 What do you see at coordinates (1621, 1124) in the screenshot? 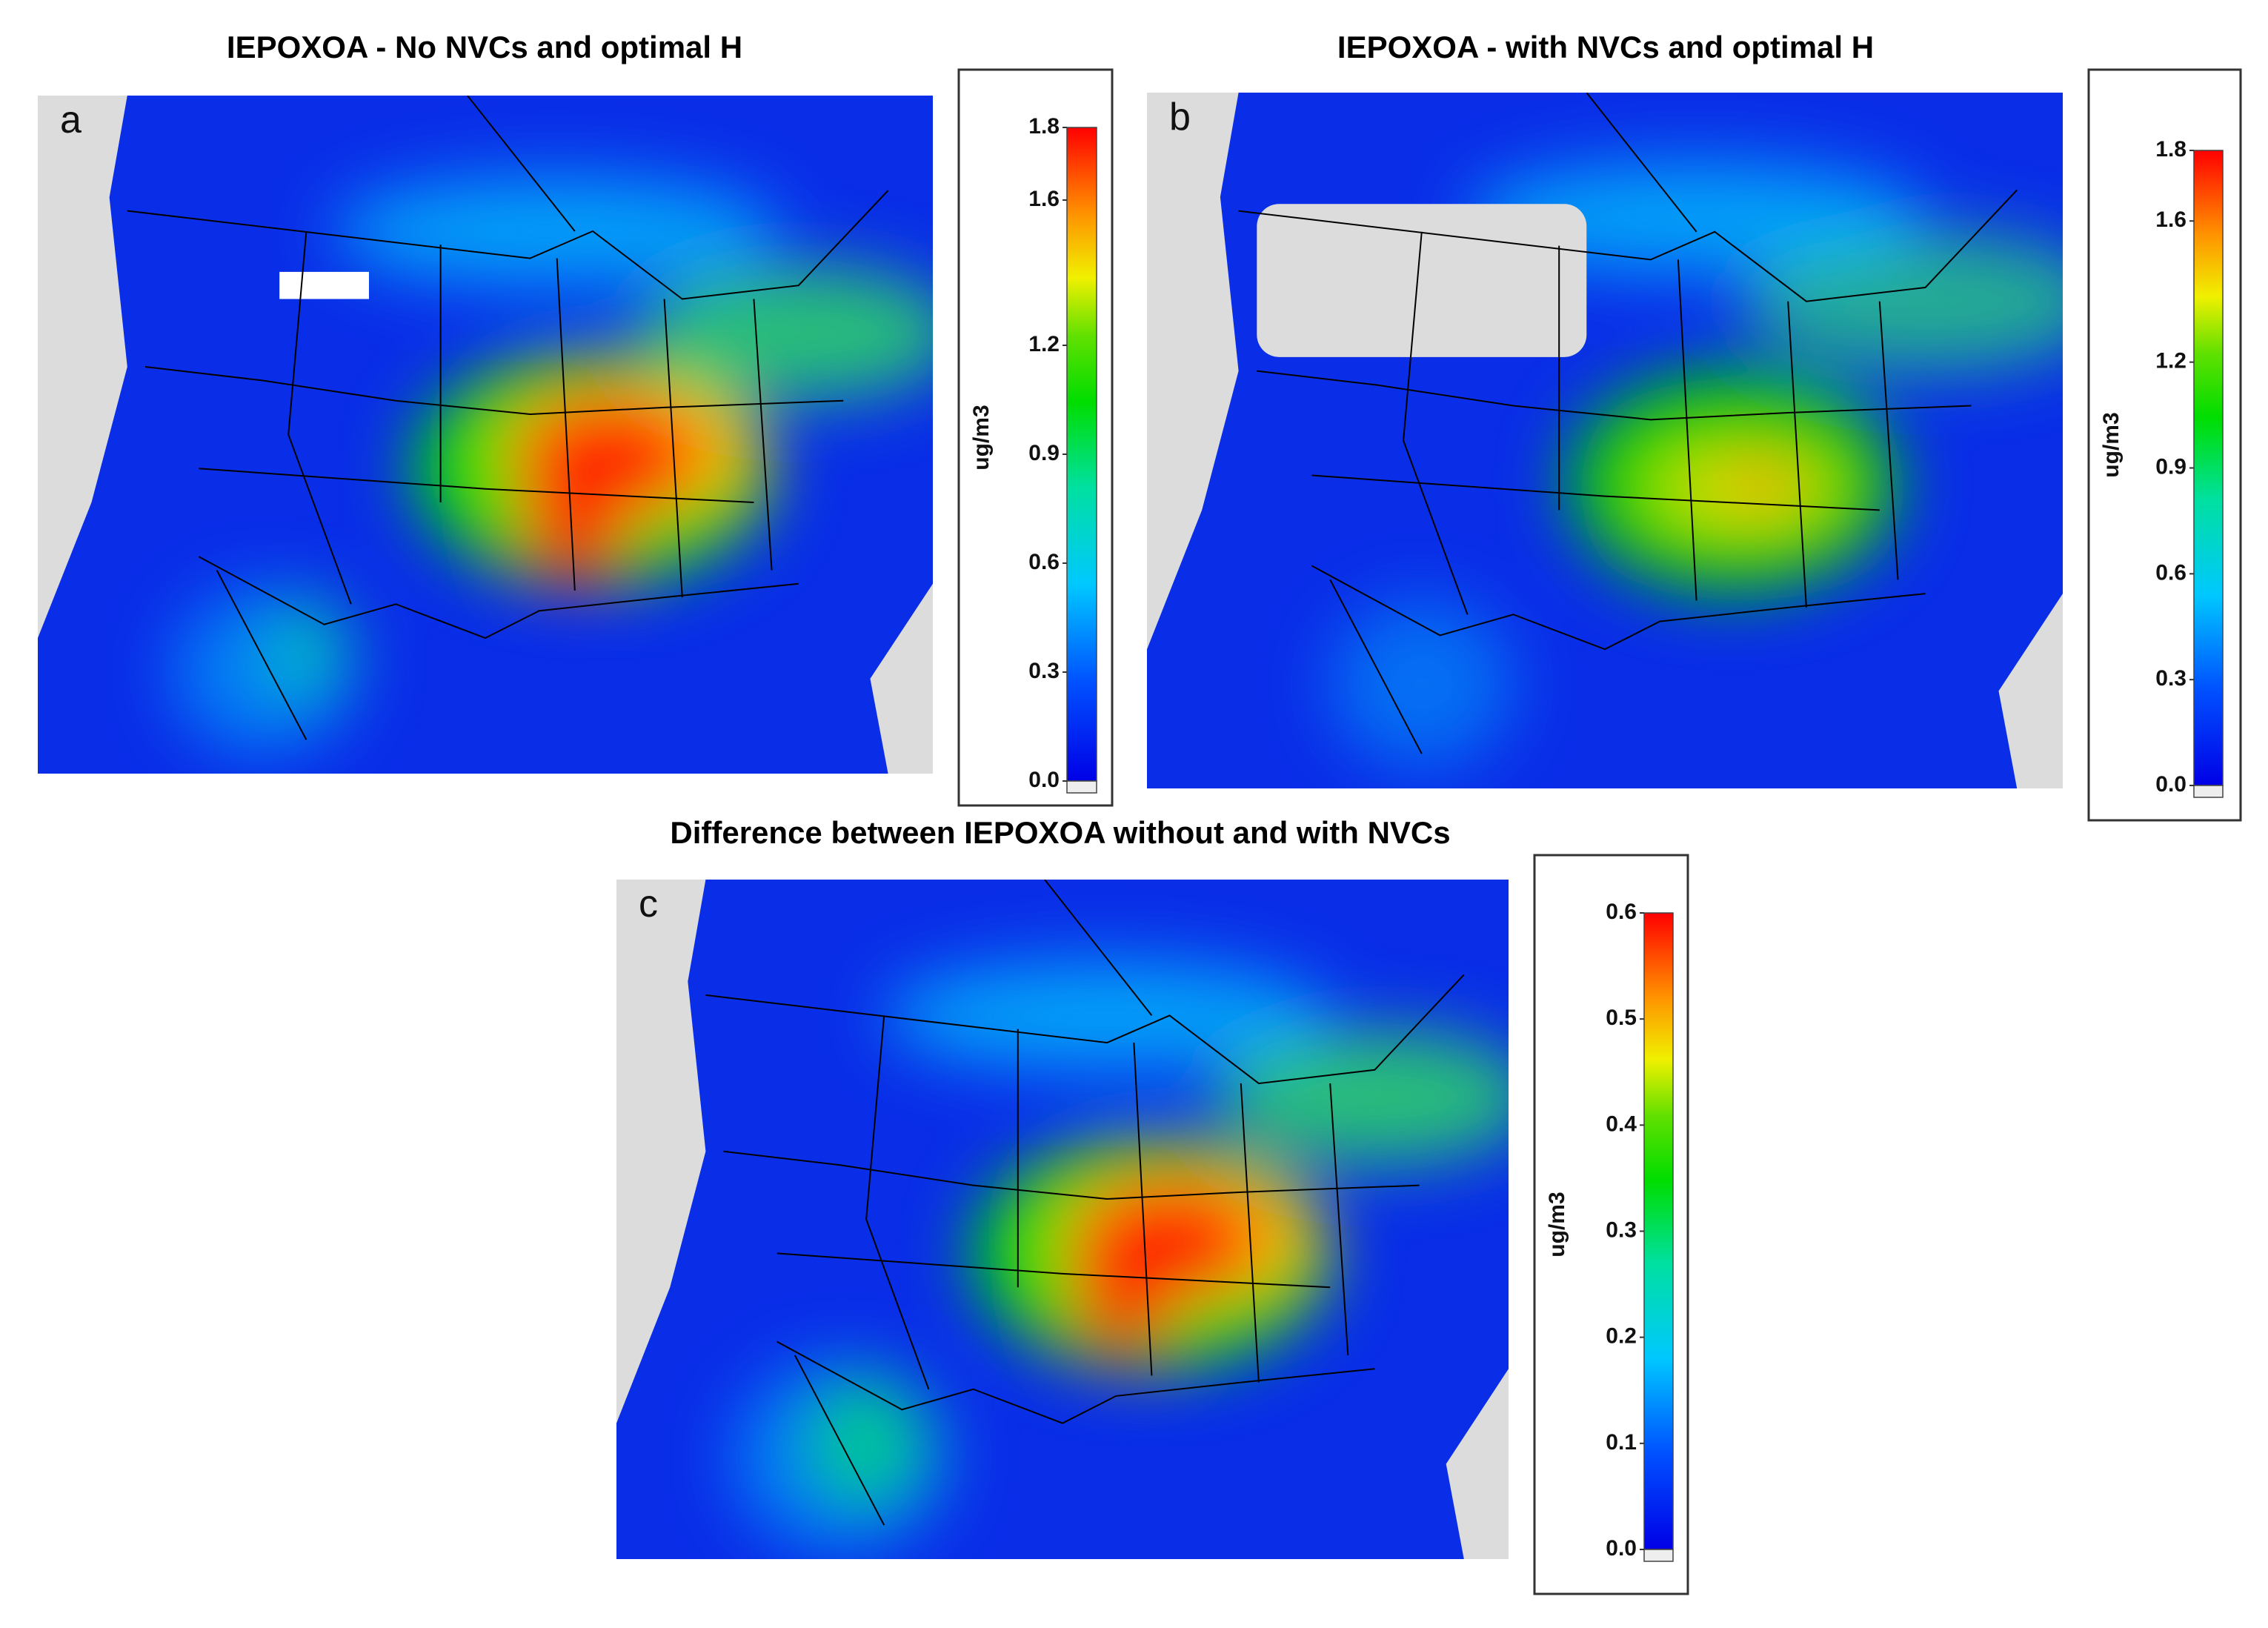
I see `colorbar-tick-label: 0.4` at bounding box center [1621, 1124].